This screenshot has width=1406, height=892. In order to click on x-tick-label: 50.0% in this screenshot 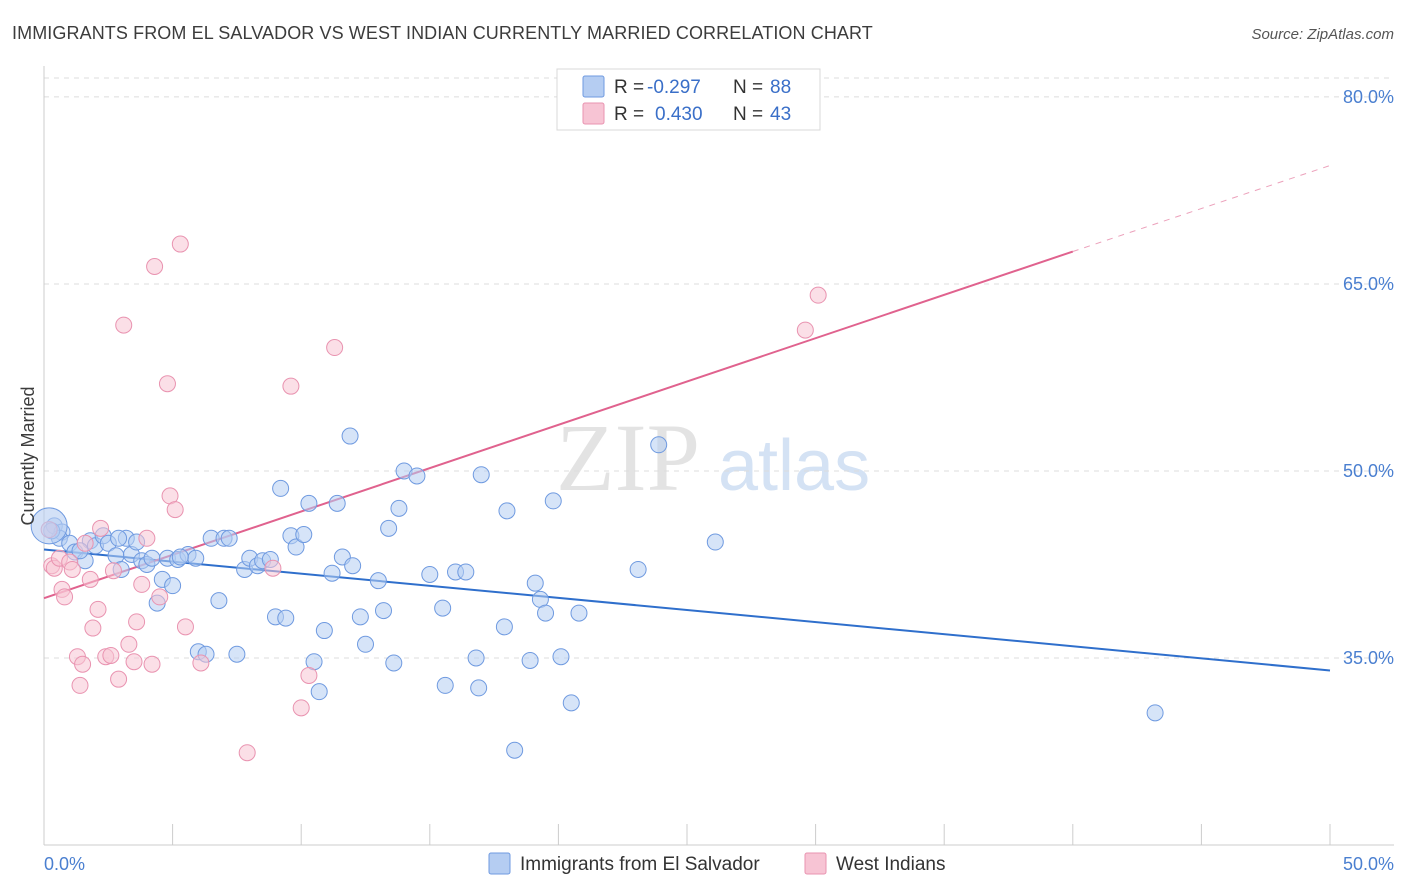, I will do `click(1368, 864)`.